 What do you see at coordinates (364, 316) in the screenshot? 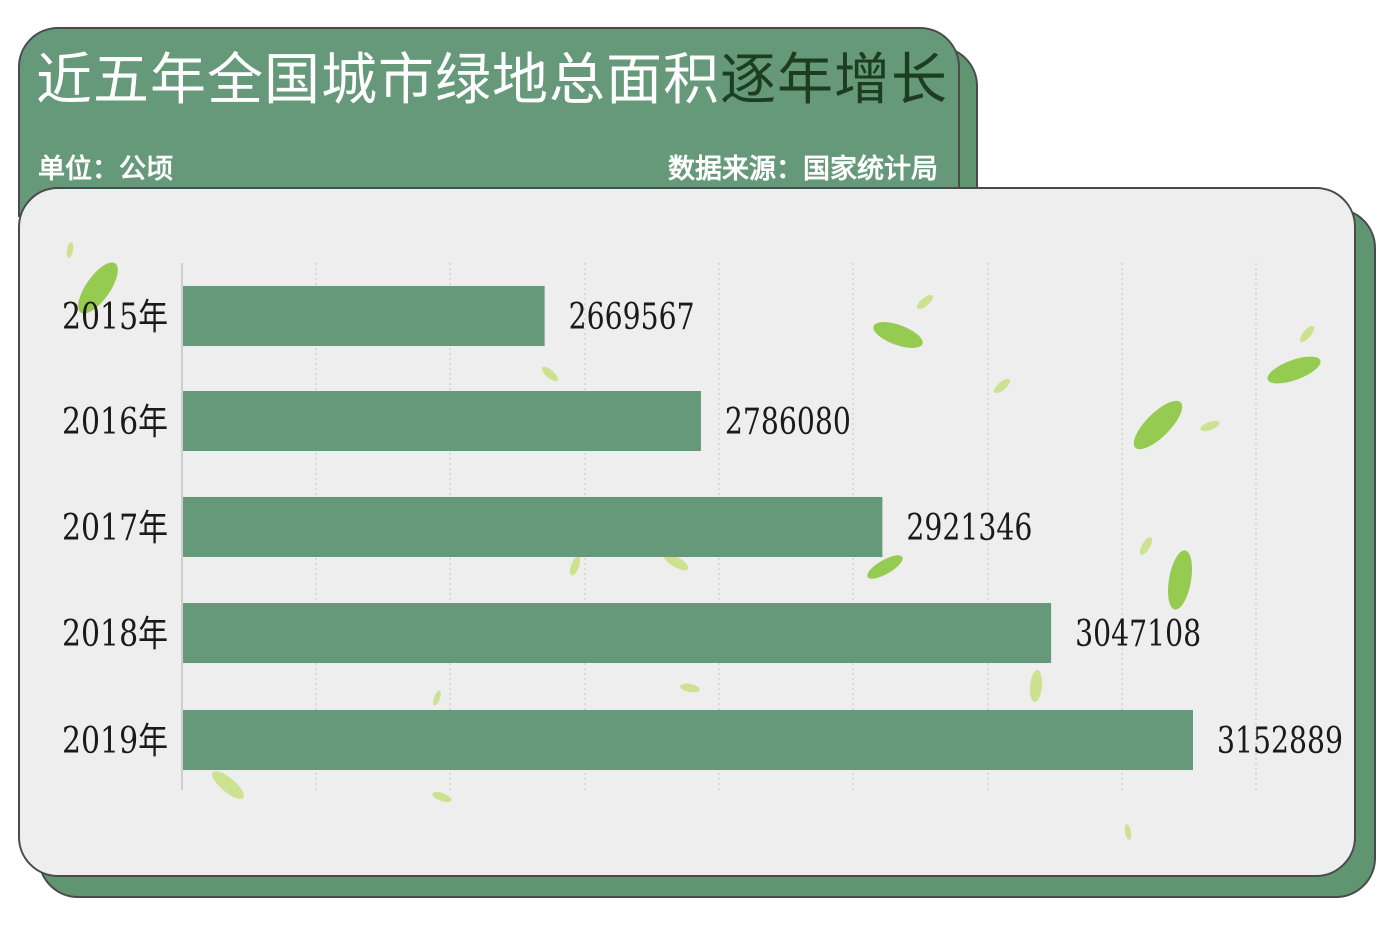
I see `bar-2015年` at bounding box center [364, 316].